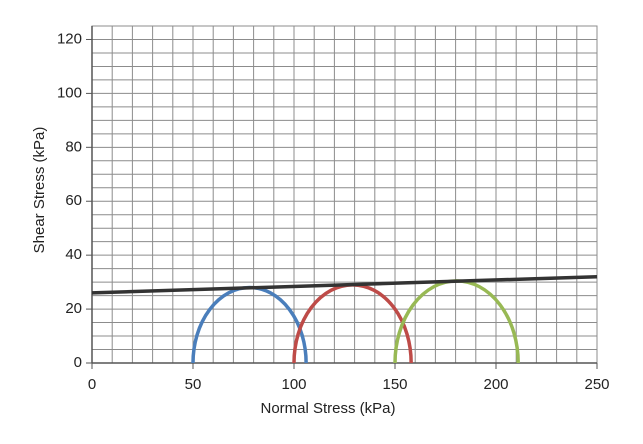 The image size is (643, 444). I want to click on x-tick-label: 50, so click(193, 384).